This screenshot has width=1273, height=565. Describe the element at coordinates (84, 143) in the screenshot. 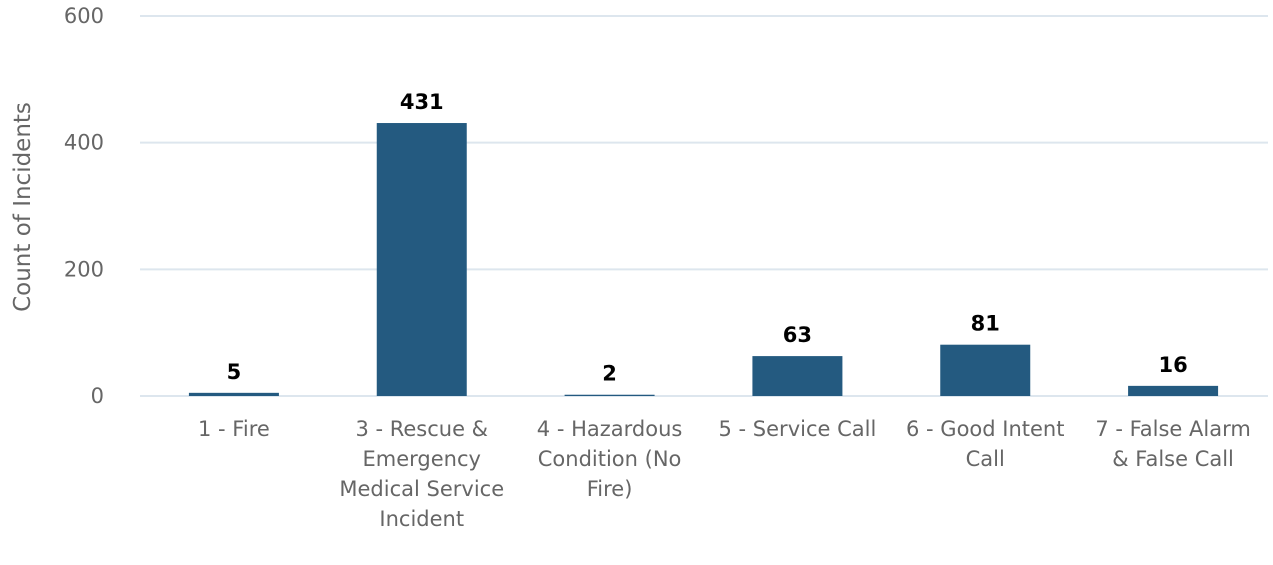

I see `y-tick-label: 400` at that location.